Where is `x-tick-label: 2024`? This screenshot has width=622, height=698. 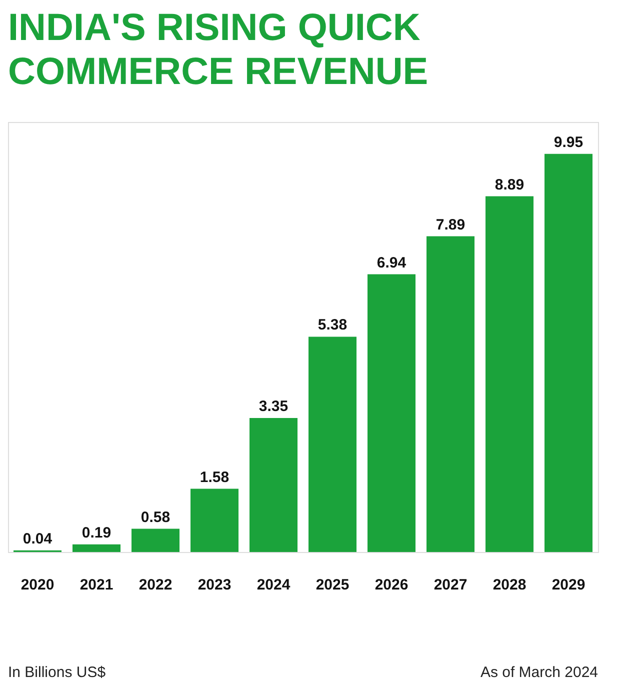
x-tick-label: 2024 is located at coordinates (273, 585).